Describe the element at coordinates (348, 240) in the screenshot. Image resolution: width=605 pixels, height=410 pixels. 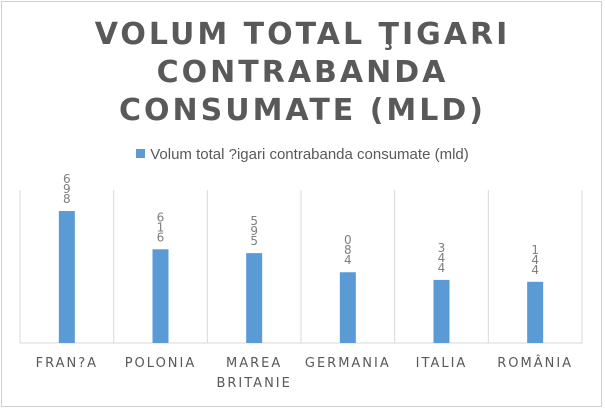
I see `data-label: 0` at that location.